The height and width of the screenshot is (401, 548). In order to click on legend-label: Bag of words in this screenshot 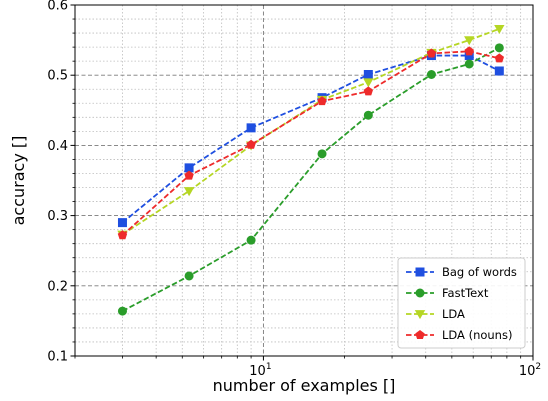, I will do `click(479, 272)`.